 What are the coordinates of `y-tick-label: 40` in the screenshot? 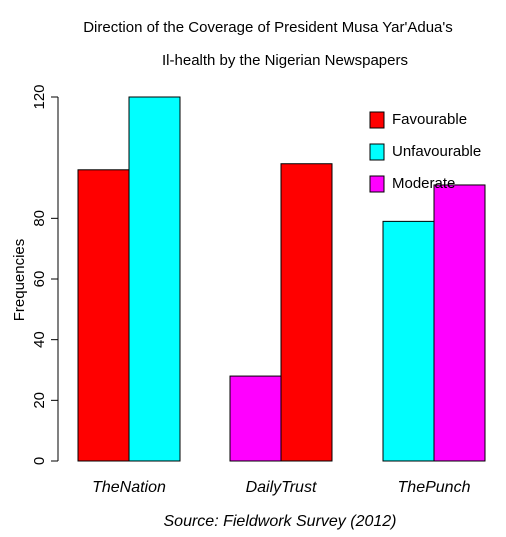 It's located at (39, 339).